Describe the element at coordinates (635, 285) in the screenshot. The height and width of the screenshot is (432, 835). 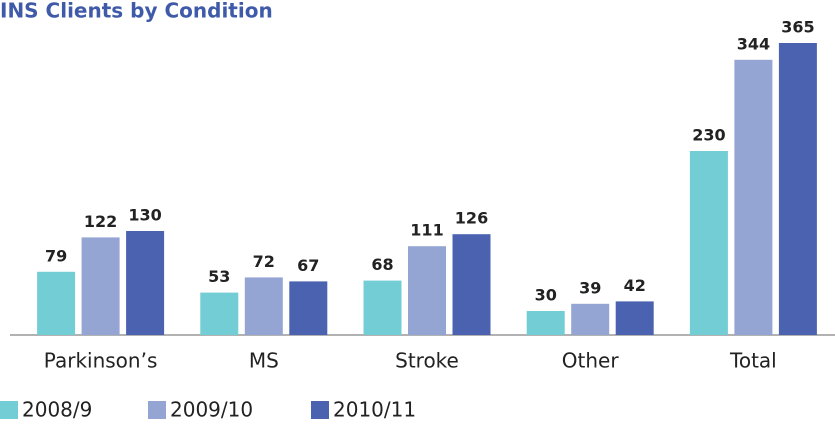
I see `data-label: 42` at that location.